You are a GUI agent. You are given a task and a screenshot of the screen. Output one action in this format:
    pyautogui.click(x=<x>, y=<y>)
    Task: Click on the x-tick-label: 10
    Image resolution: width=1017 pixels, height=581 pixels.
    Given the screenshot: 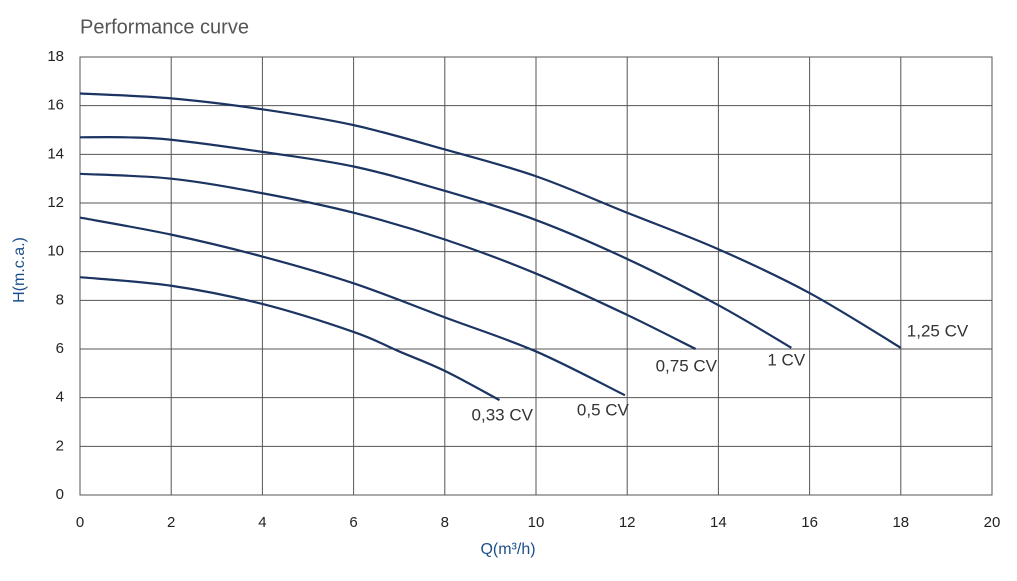 What is the action you would take?
    pyautogui.click(x=536, y=522)
    